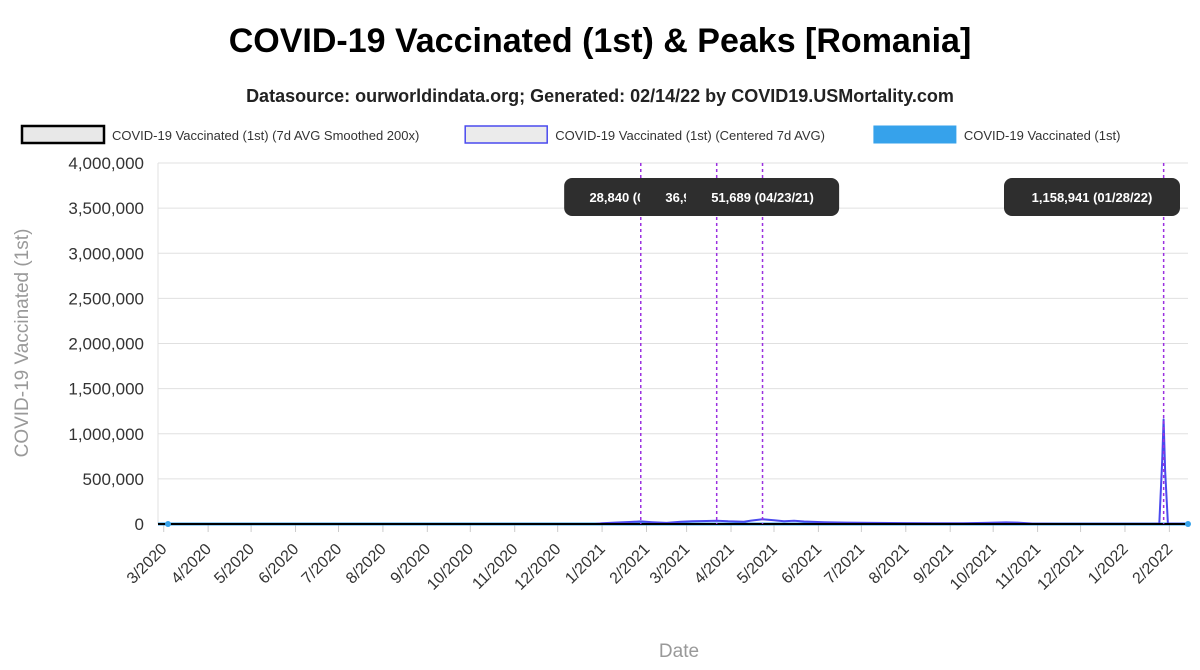 This screenshot has width=1200, height=670. Describe the element at coordinates (450, 567) in the screenshot. I see `x-tick-label: 10/2020` at that location.